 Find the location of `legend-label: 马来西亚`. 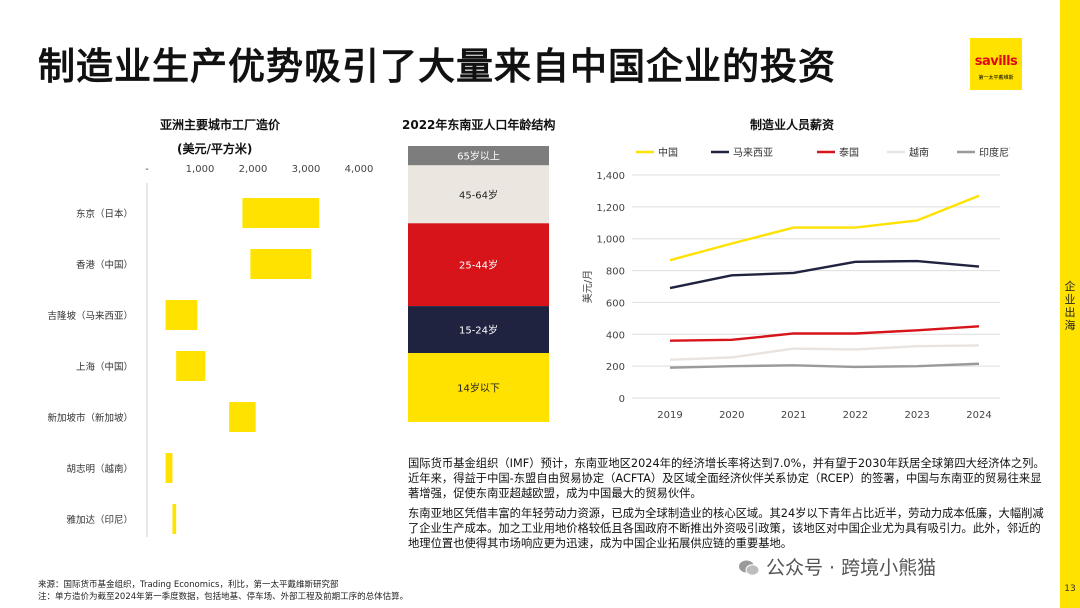

legend-label: 马来西亚 is located at coordinates (753, 153).